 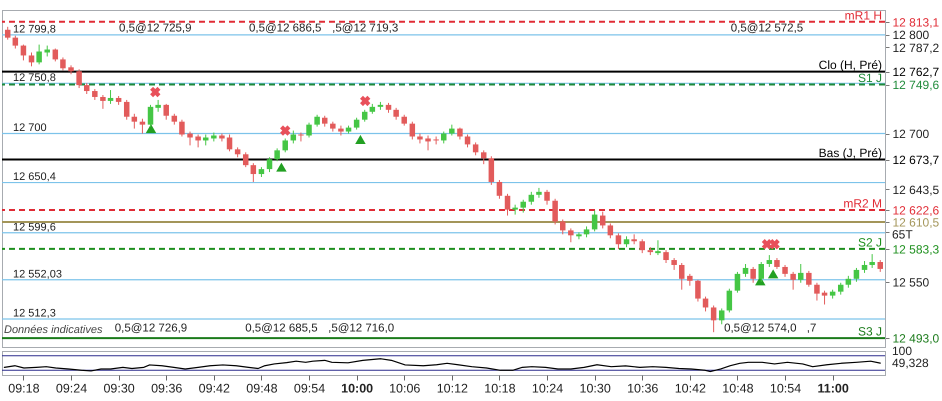 What do you see at coordinates (862, 203) in the screenshot?
I see `ref-line-label: mR2 M` at bounding box center [862, 203].